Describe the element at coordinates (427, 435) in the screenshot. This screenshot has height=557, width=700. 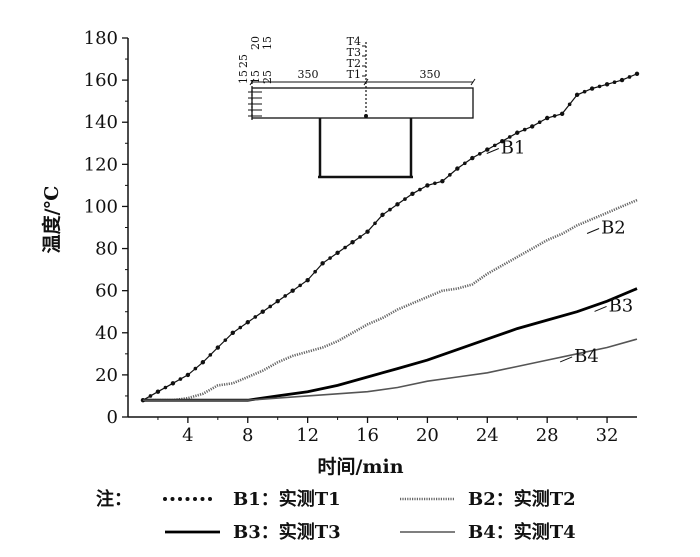
I see `x-tick-label: 20` at that location.